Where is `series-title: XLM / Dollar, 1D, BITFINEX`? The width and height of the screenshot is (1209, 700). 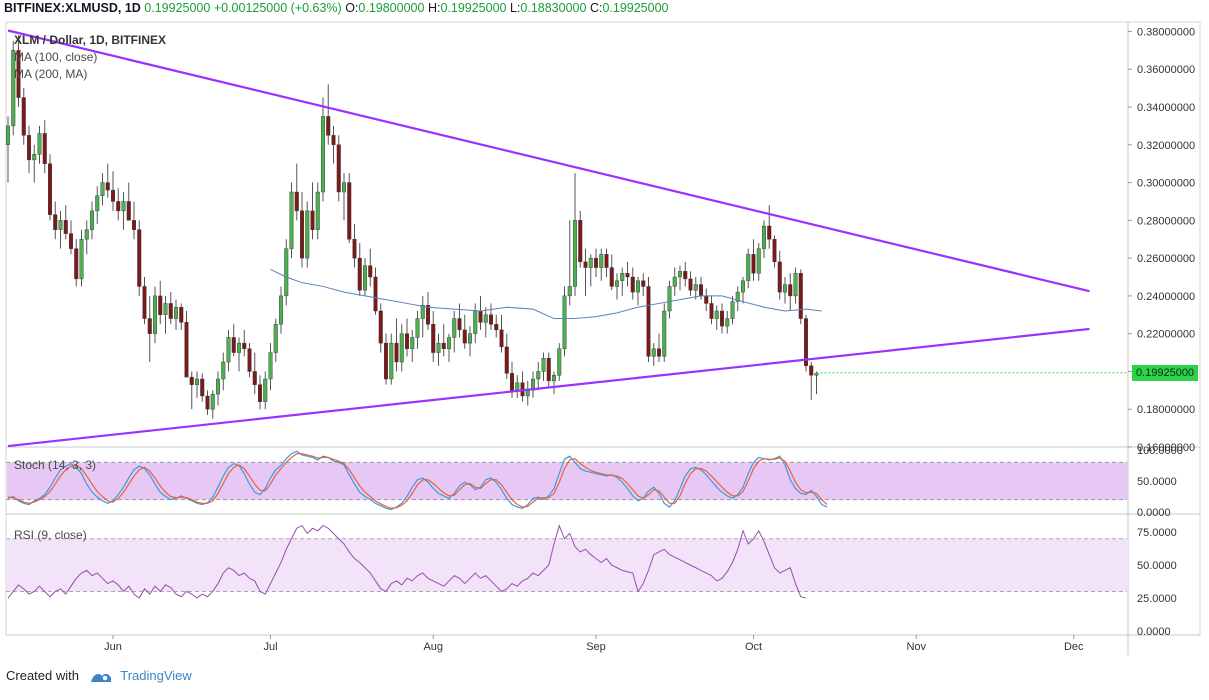
series-title: XLM / Dollar, 1D, BITFINEX is located at coordinates (90, 40).